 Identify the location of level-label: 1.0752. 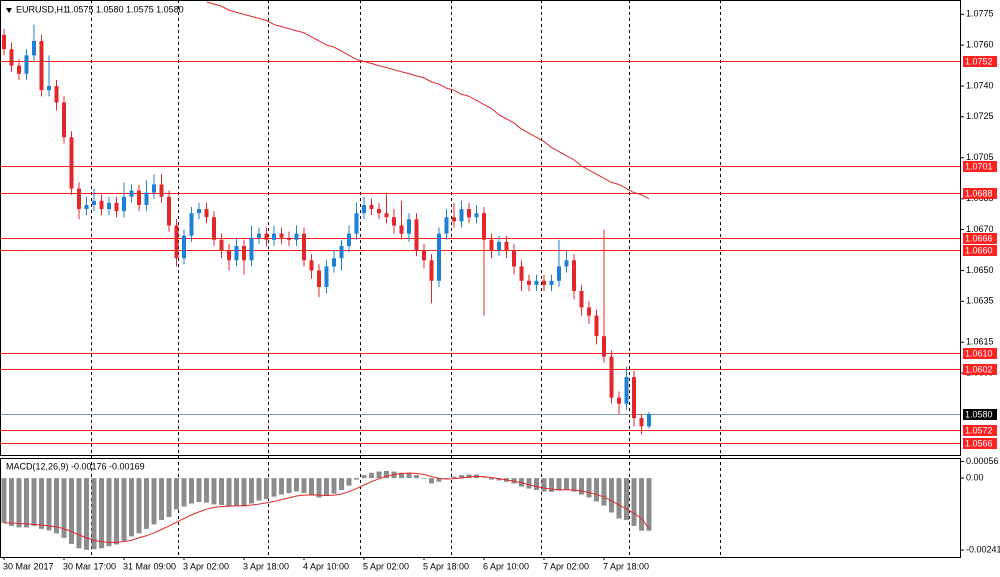
(979, 61).